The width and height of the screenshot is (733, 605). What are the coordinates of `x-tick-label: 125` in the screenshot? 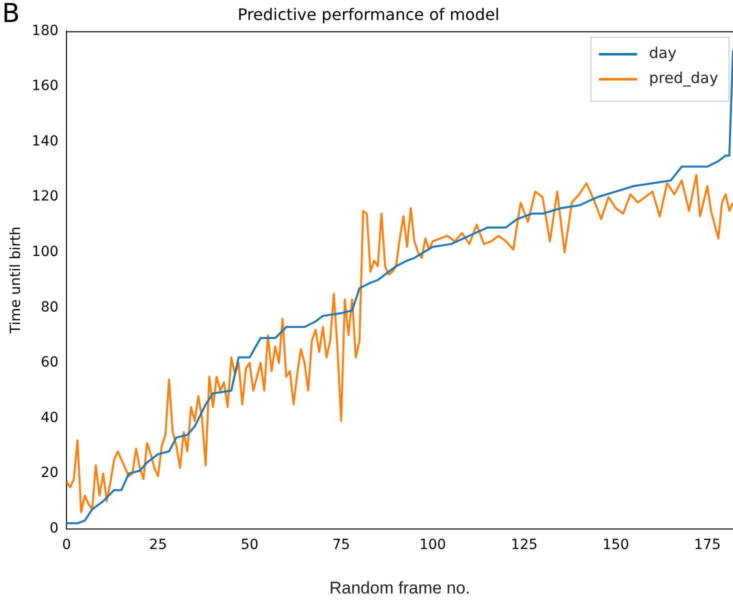 It's located at (524, 544).